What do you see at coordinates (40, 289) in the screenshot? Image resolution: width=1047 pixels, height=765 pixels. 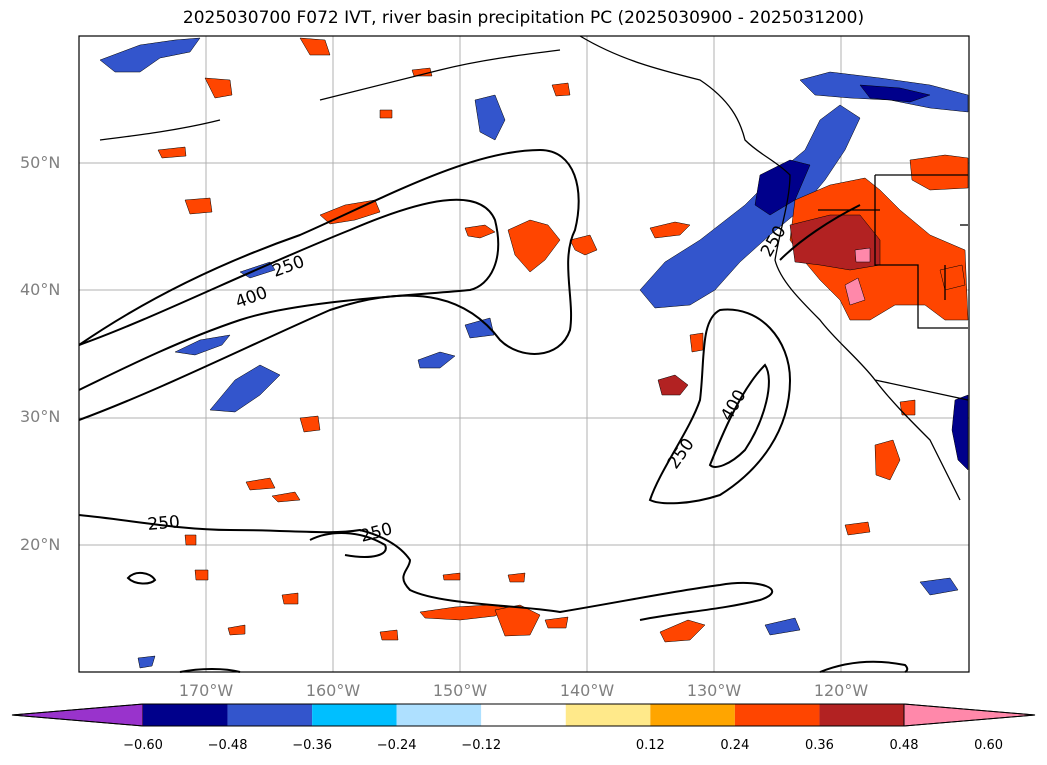 I see `lat-label-40n: 40°N` at bounding box center [40, 289].